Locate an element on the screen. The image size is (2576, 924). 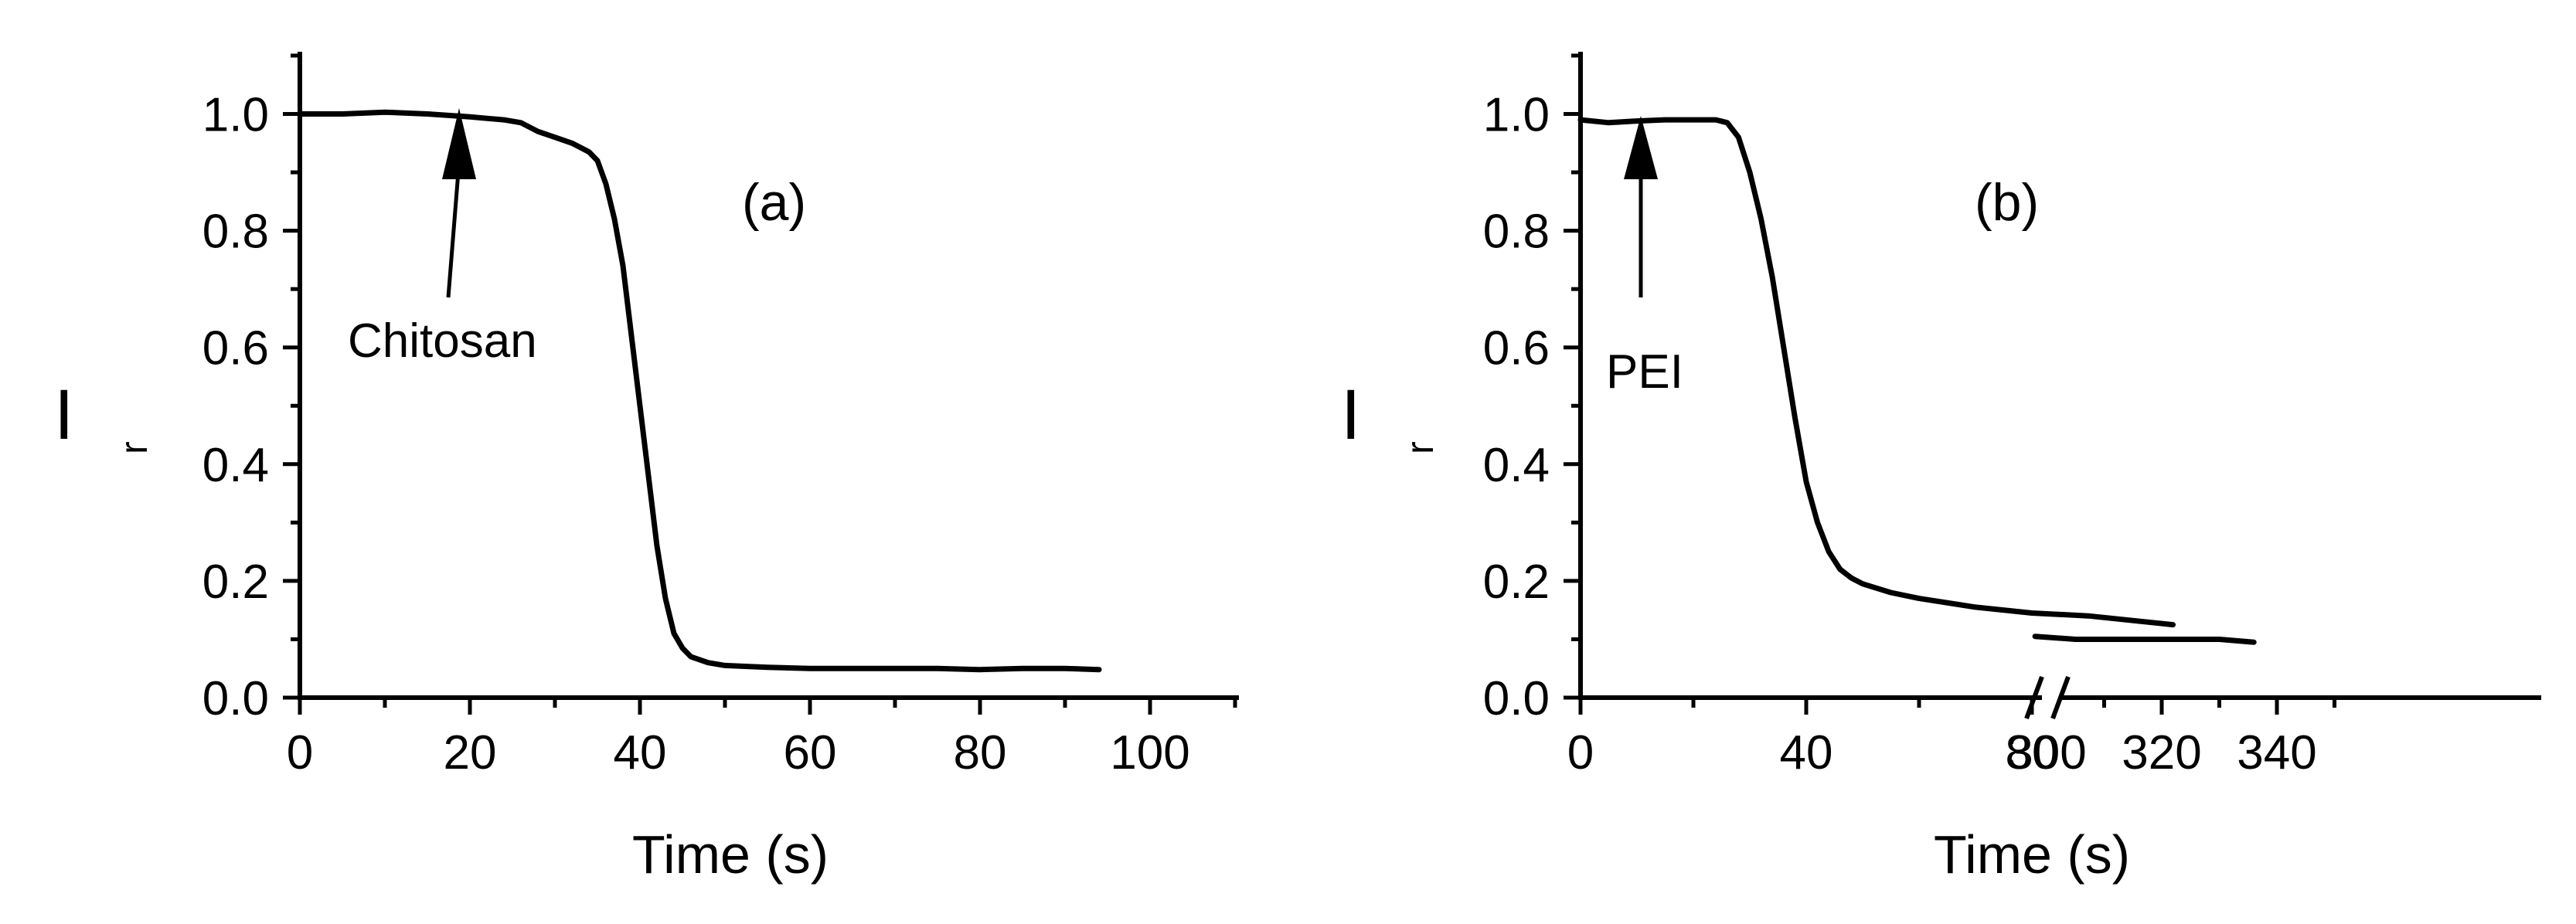
y-tick-label-a-0: 0.0 is located at coordinates (235, 698).